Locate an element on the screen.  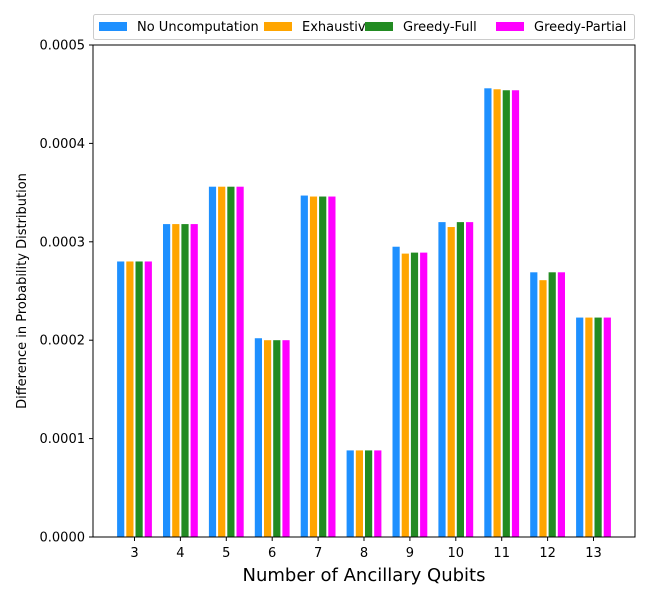
y-tick-label: 0.0001 is located at coordinates (63, 439).